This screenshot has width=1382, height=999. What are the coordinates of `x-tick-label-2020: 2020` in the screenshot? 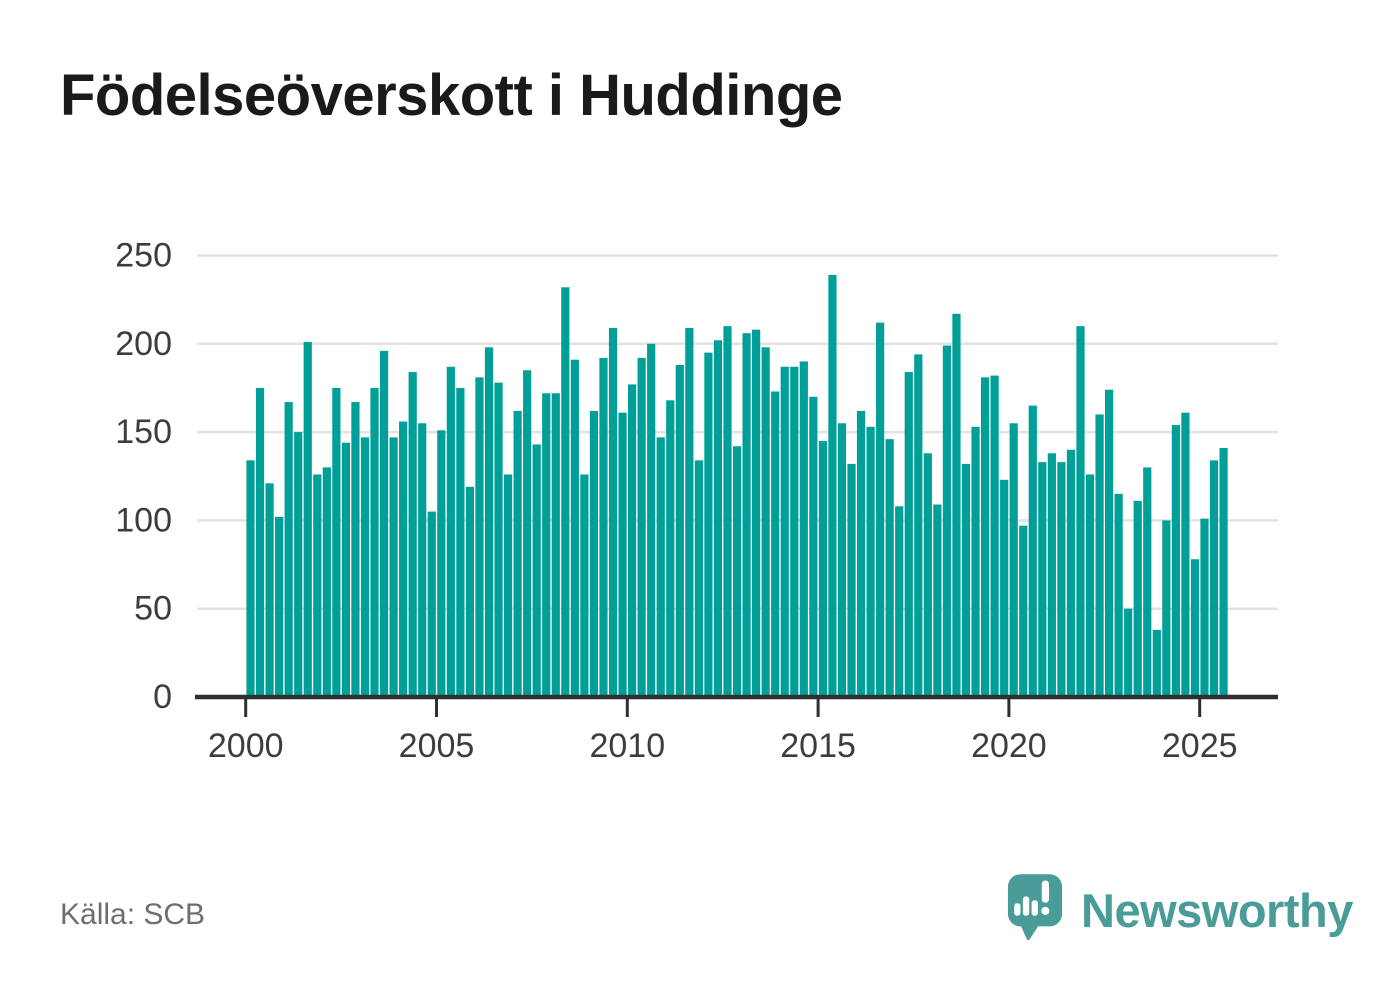 It's located at (1009, 746).